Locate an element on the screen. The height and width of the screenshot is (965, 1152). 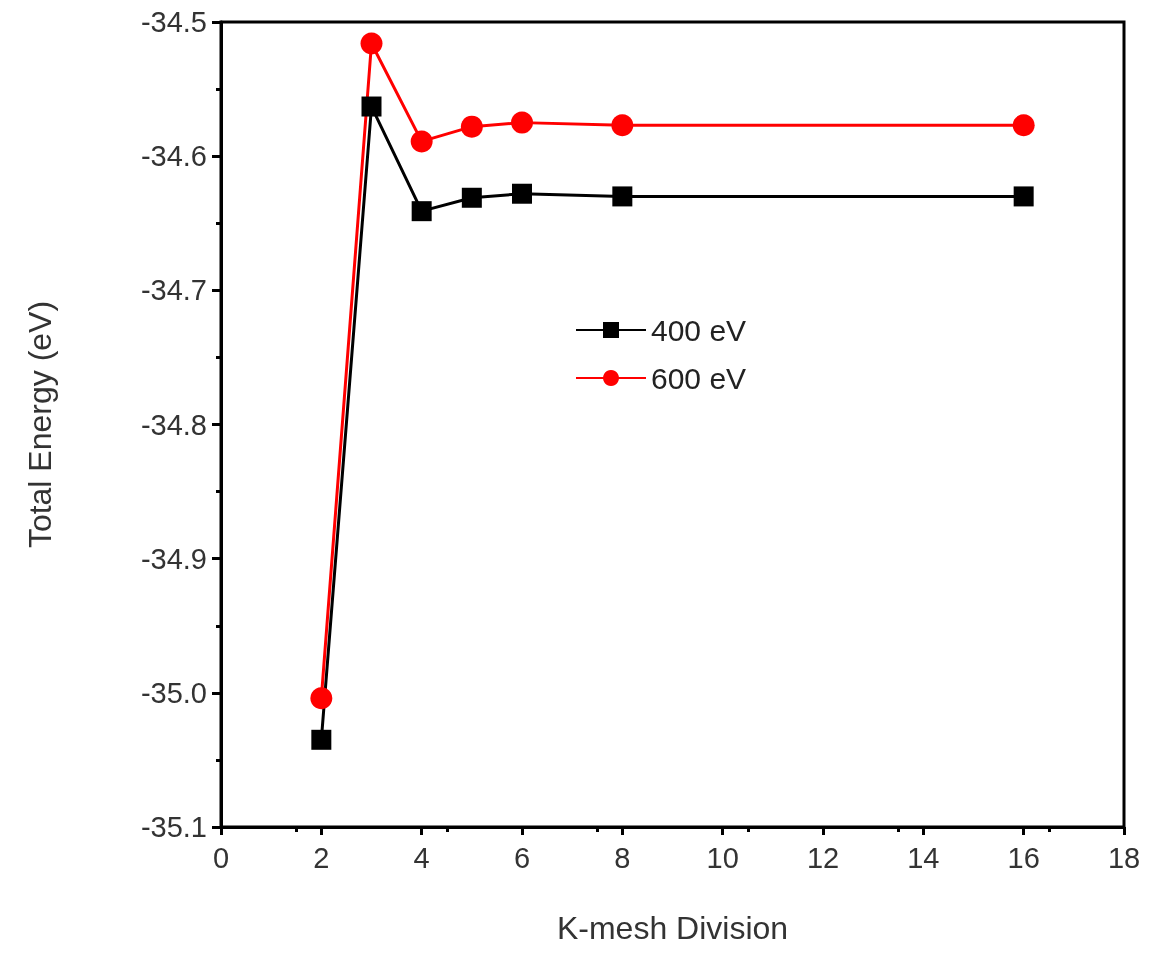
y-tick-label: -34.6 is located at coordinates (173, 156).